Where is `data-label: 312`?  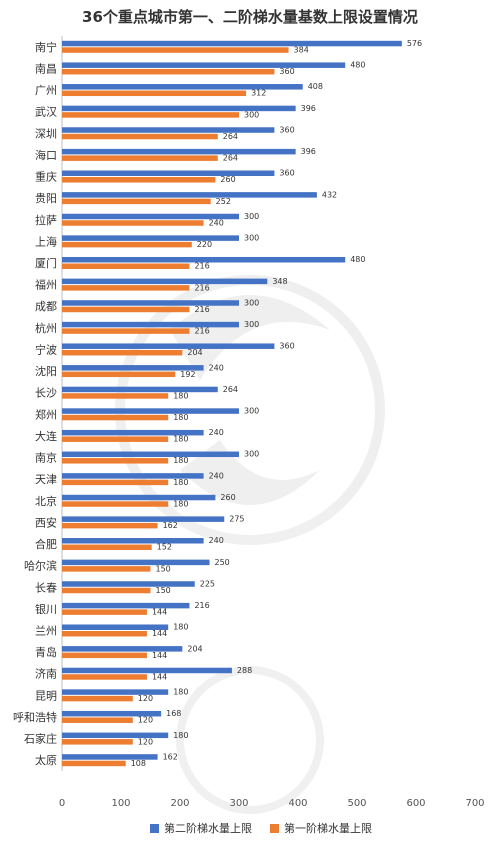 data-label: 312 is located at coordinates (258, 93).